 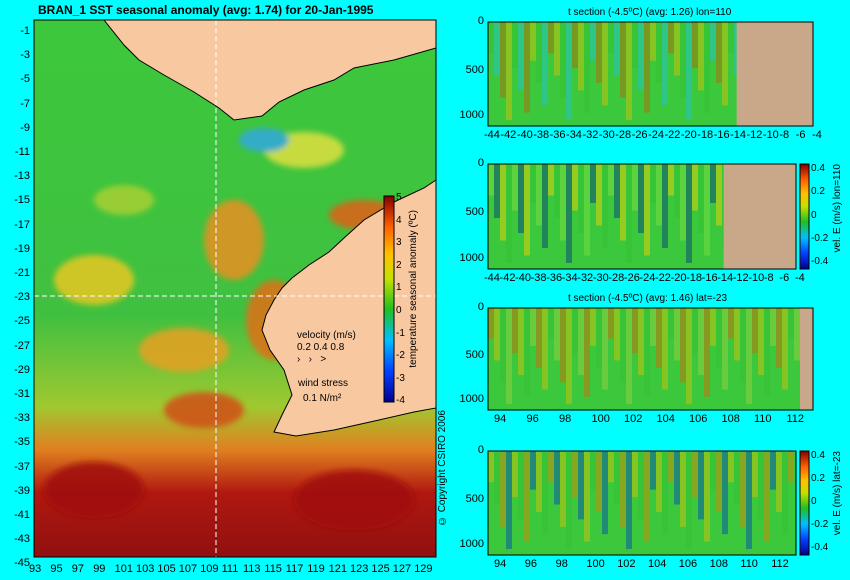 What do you see at coordinates (740, 278) in the screenshot?
I see `section-x-tick: -12` at bounding box center [740, 278].